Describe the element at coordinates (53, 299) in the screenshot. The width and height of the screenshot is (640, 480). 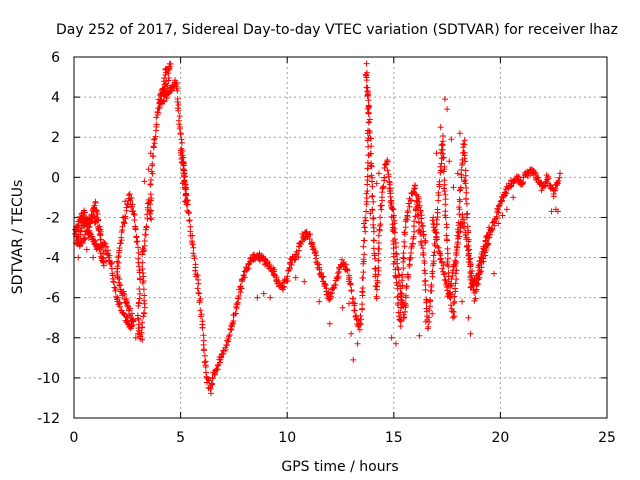
I see `y-tick-label: -6` at that location.